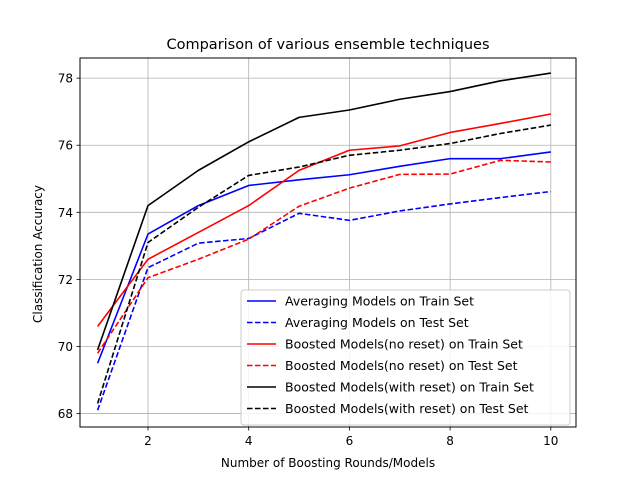  What do you see at coordinates (401, 365) in the screenshot?
I see `legend-label: Boosted Models(no reset) on Test Set` at bounding box center [401, 365].